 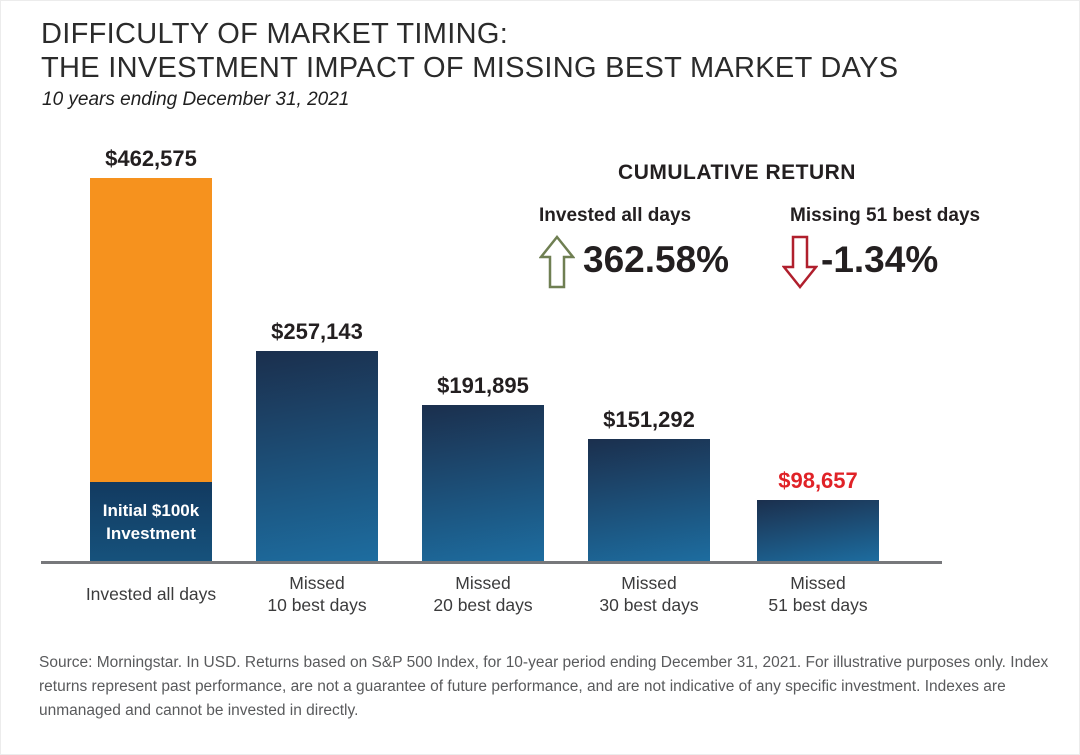 What do you see at coordinates (317, 331) in the screenshot?
I see `bar-value-label: $257,143` at bounding box center [317, 331].